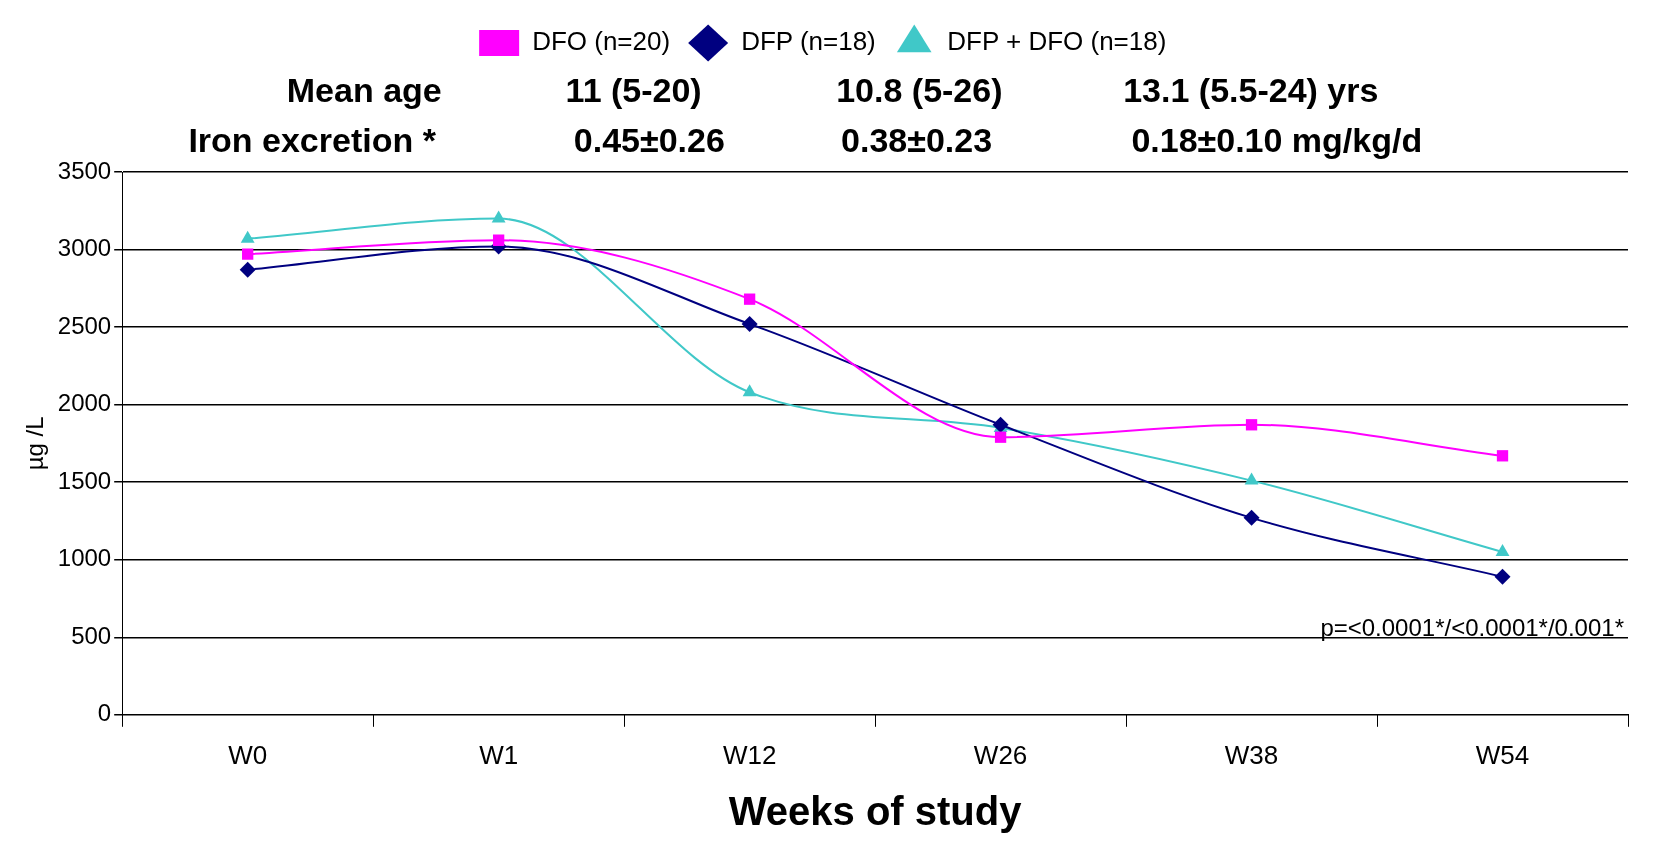  Describe the element at coordinates (1251, 90) in the screenshot. I see `text: 13.1 (5.5-24) yrs` at that location.